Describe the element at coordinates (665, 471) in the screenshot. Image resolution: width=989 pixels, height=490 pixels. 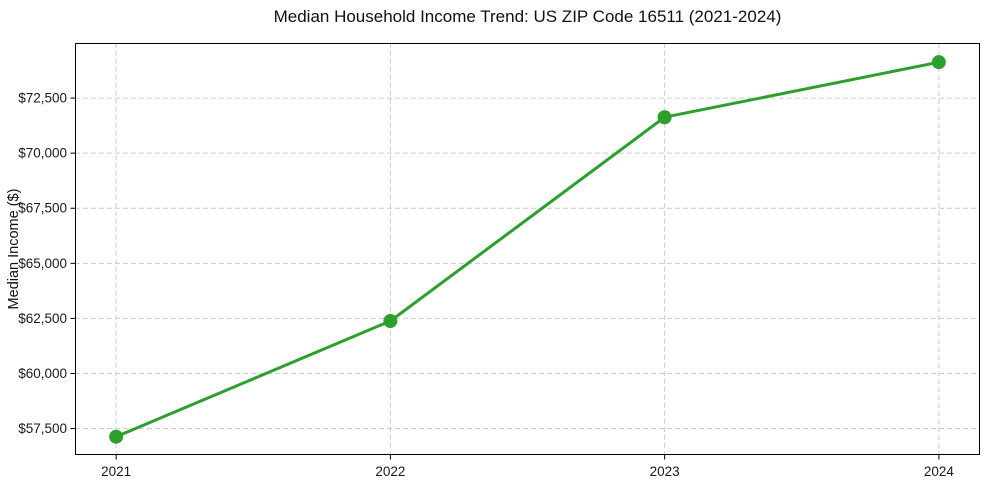
I see `x-tick-label: 2023` at that location.